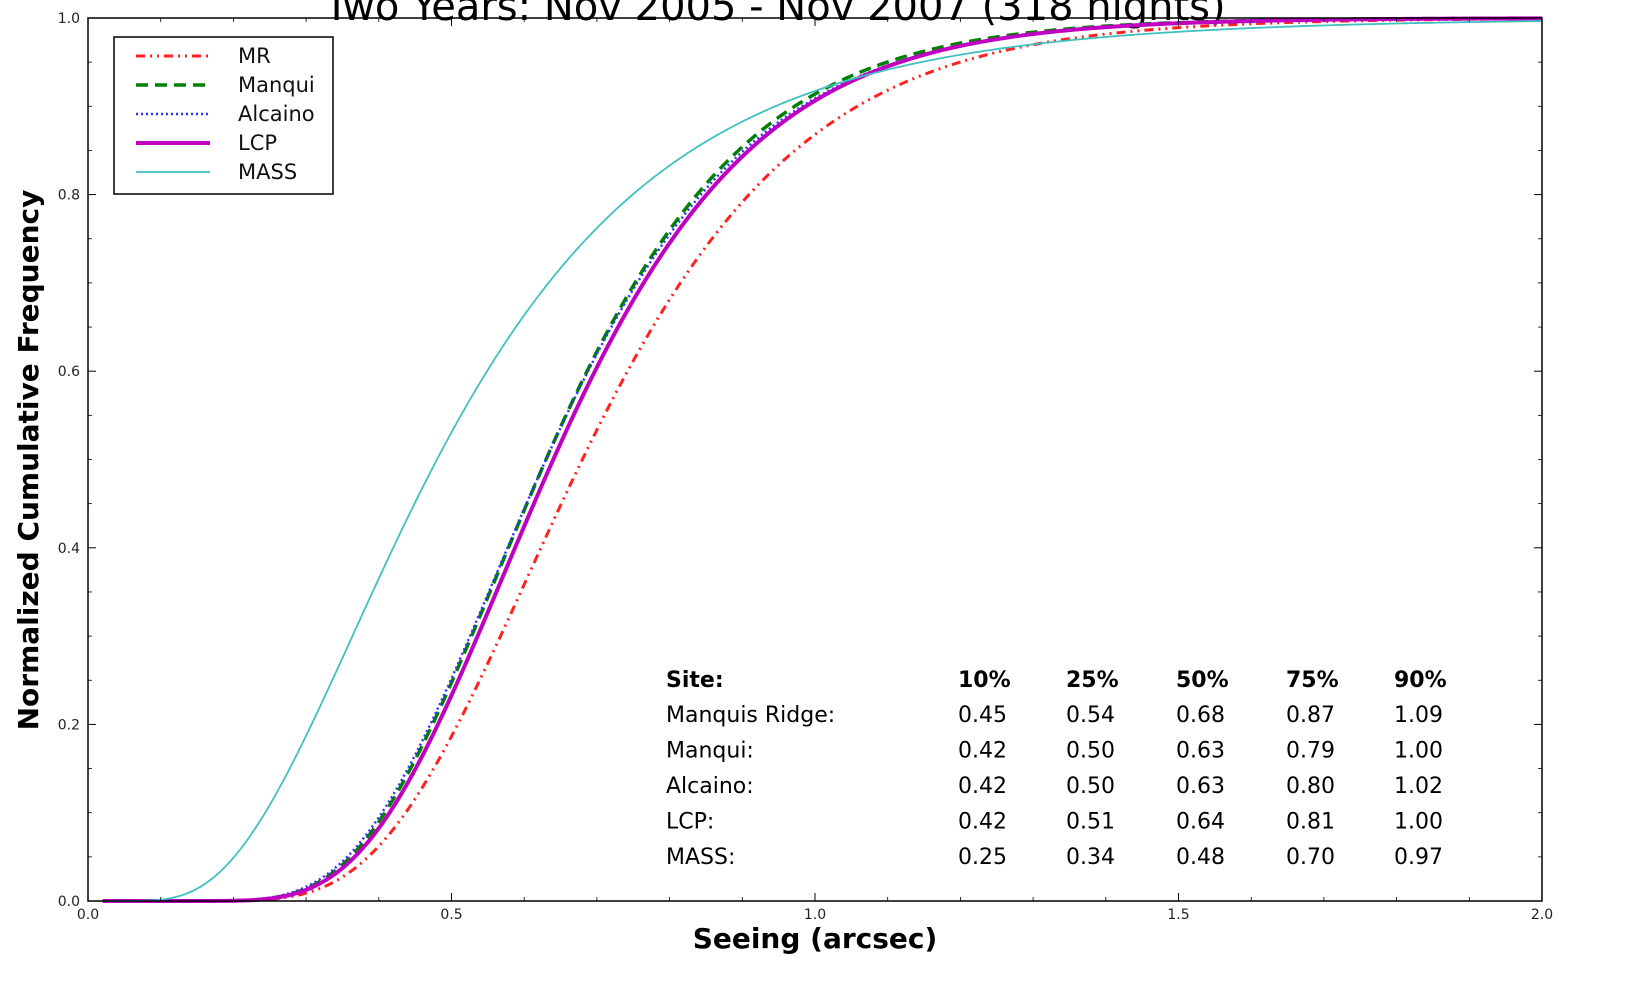  What do you see at coordinates (1202, 680) in the screenshot?
I see `table-header-cell: 50%` at bounding box center [1202, 680].